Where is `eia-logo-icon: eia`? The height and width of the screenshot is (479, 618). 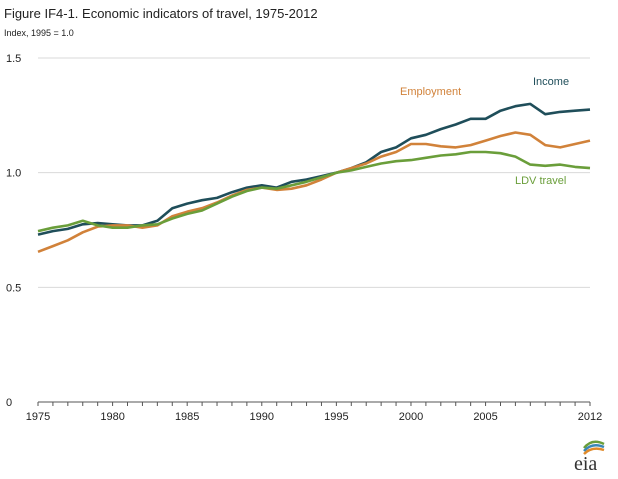
eia-logo-icon: eia is located at coordinates (589, 457).